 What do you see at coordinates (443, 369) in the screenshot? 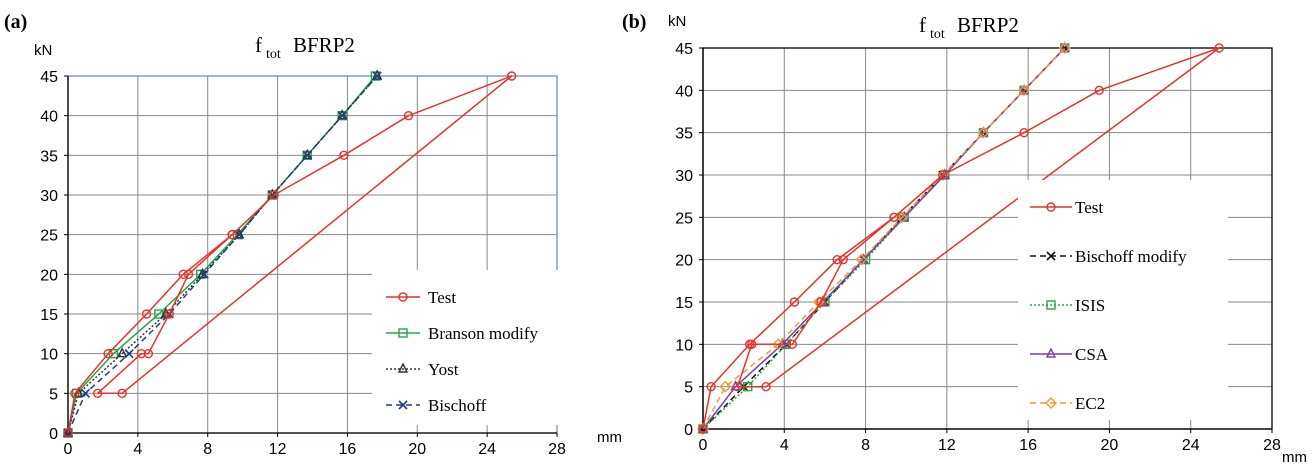
I see `legend-label: Yost` at bounding box center [443, 369].